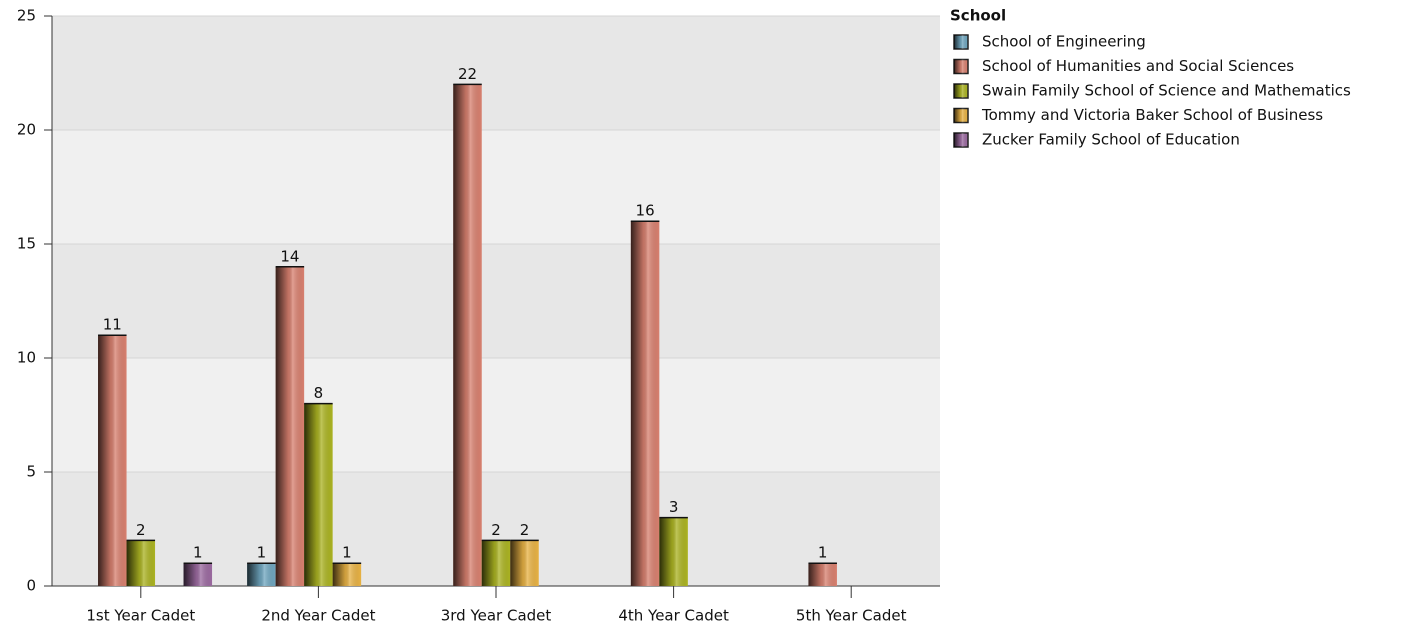  What do you see at coordinates (1064, 42) in the screenshot?
I see `legend-label: School of Engineering` at bounding box center [1064, 42].